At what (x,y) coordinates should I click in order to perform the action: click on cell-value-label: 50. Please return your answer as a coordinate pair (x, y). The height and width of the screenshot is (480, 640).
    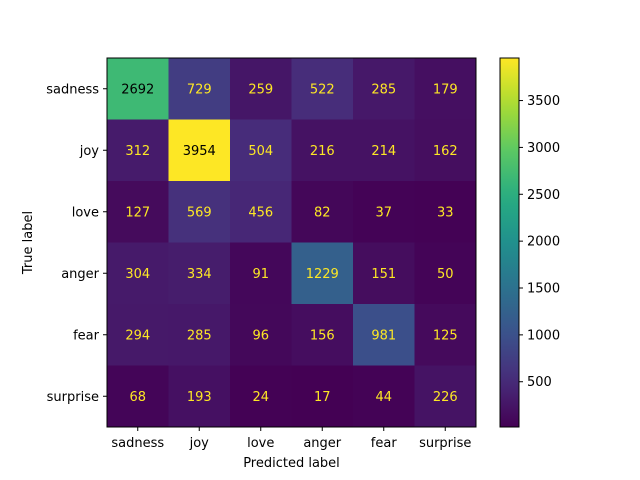
    Looking at the image, I should click on (445, 274).